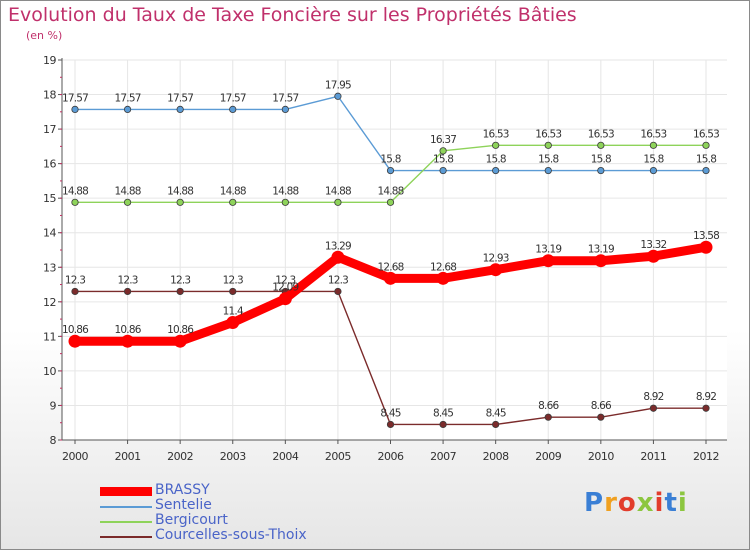 Image resolution: width=750 pixels, height=550 pixels. I want to click on y-tick-label: 19, so click(49, 60).